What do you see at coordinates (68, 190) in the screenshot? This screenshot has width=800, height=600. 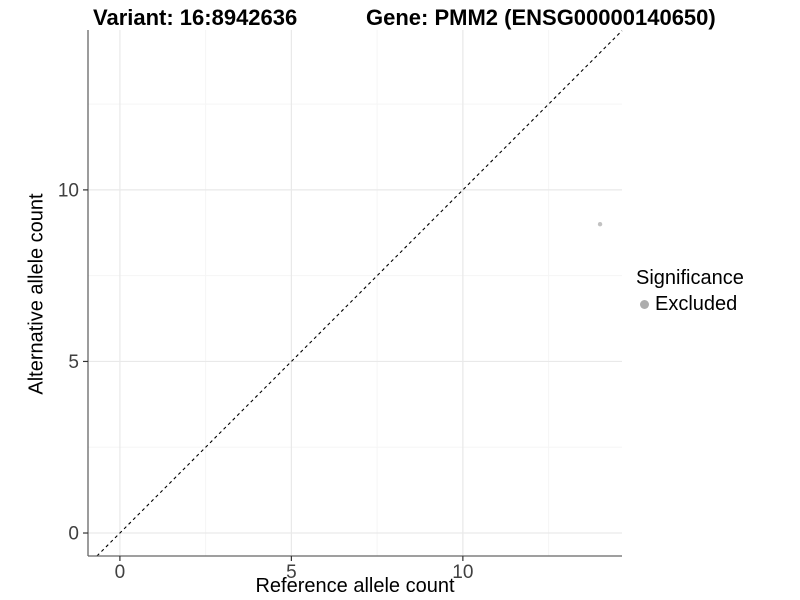 I see `y-tick-label: 10` at bounding box center [68, 190].